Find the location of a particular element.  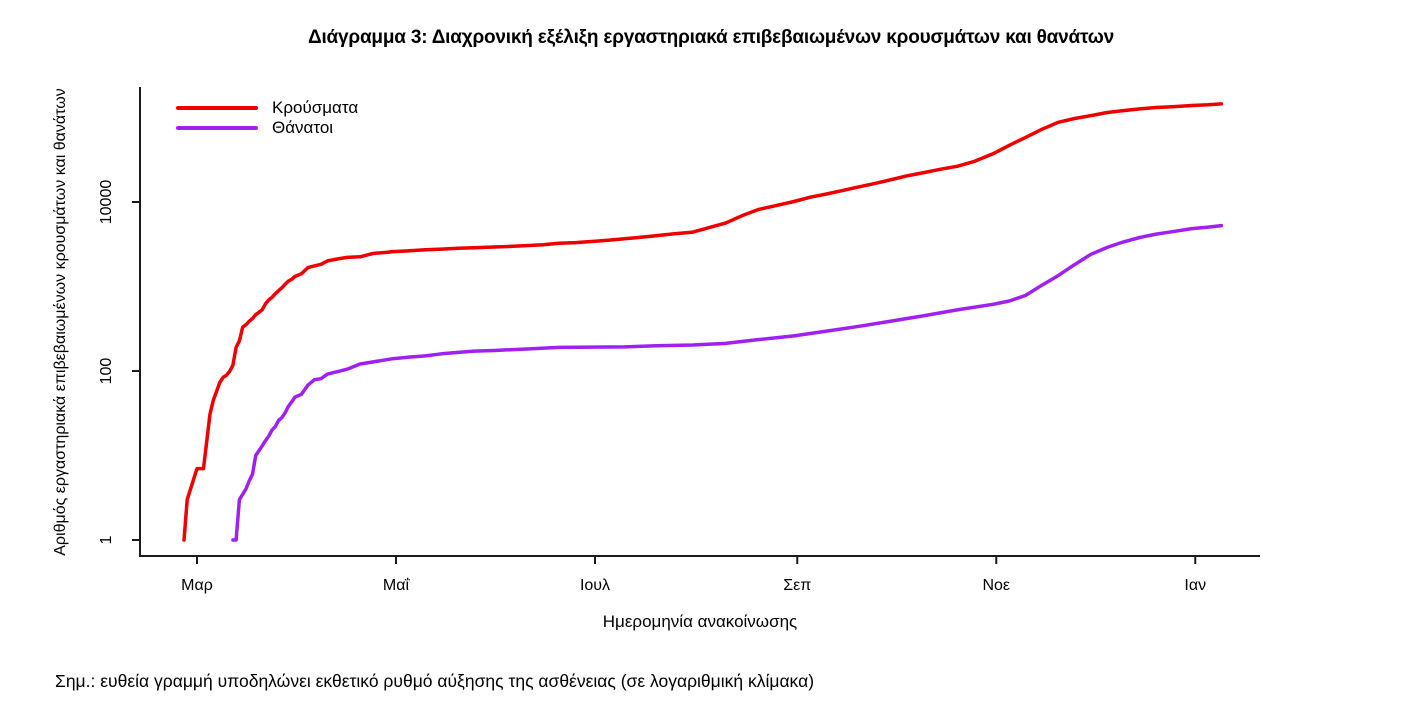

x-tick-label: Νοε is located at coordinates (996, 585).